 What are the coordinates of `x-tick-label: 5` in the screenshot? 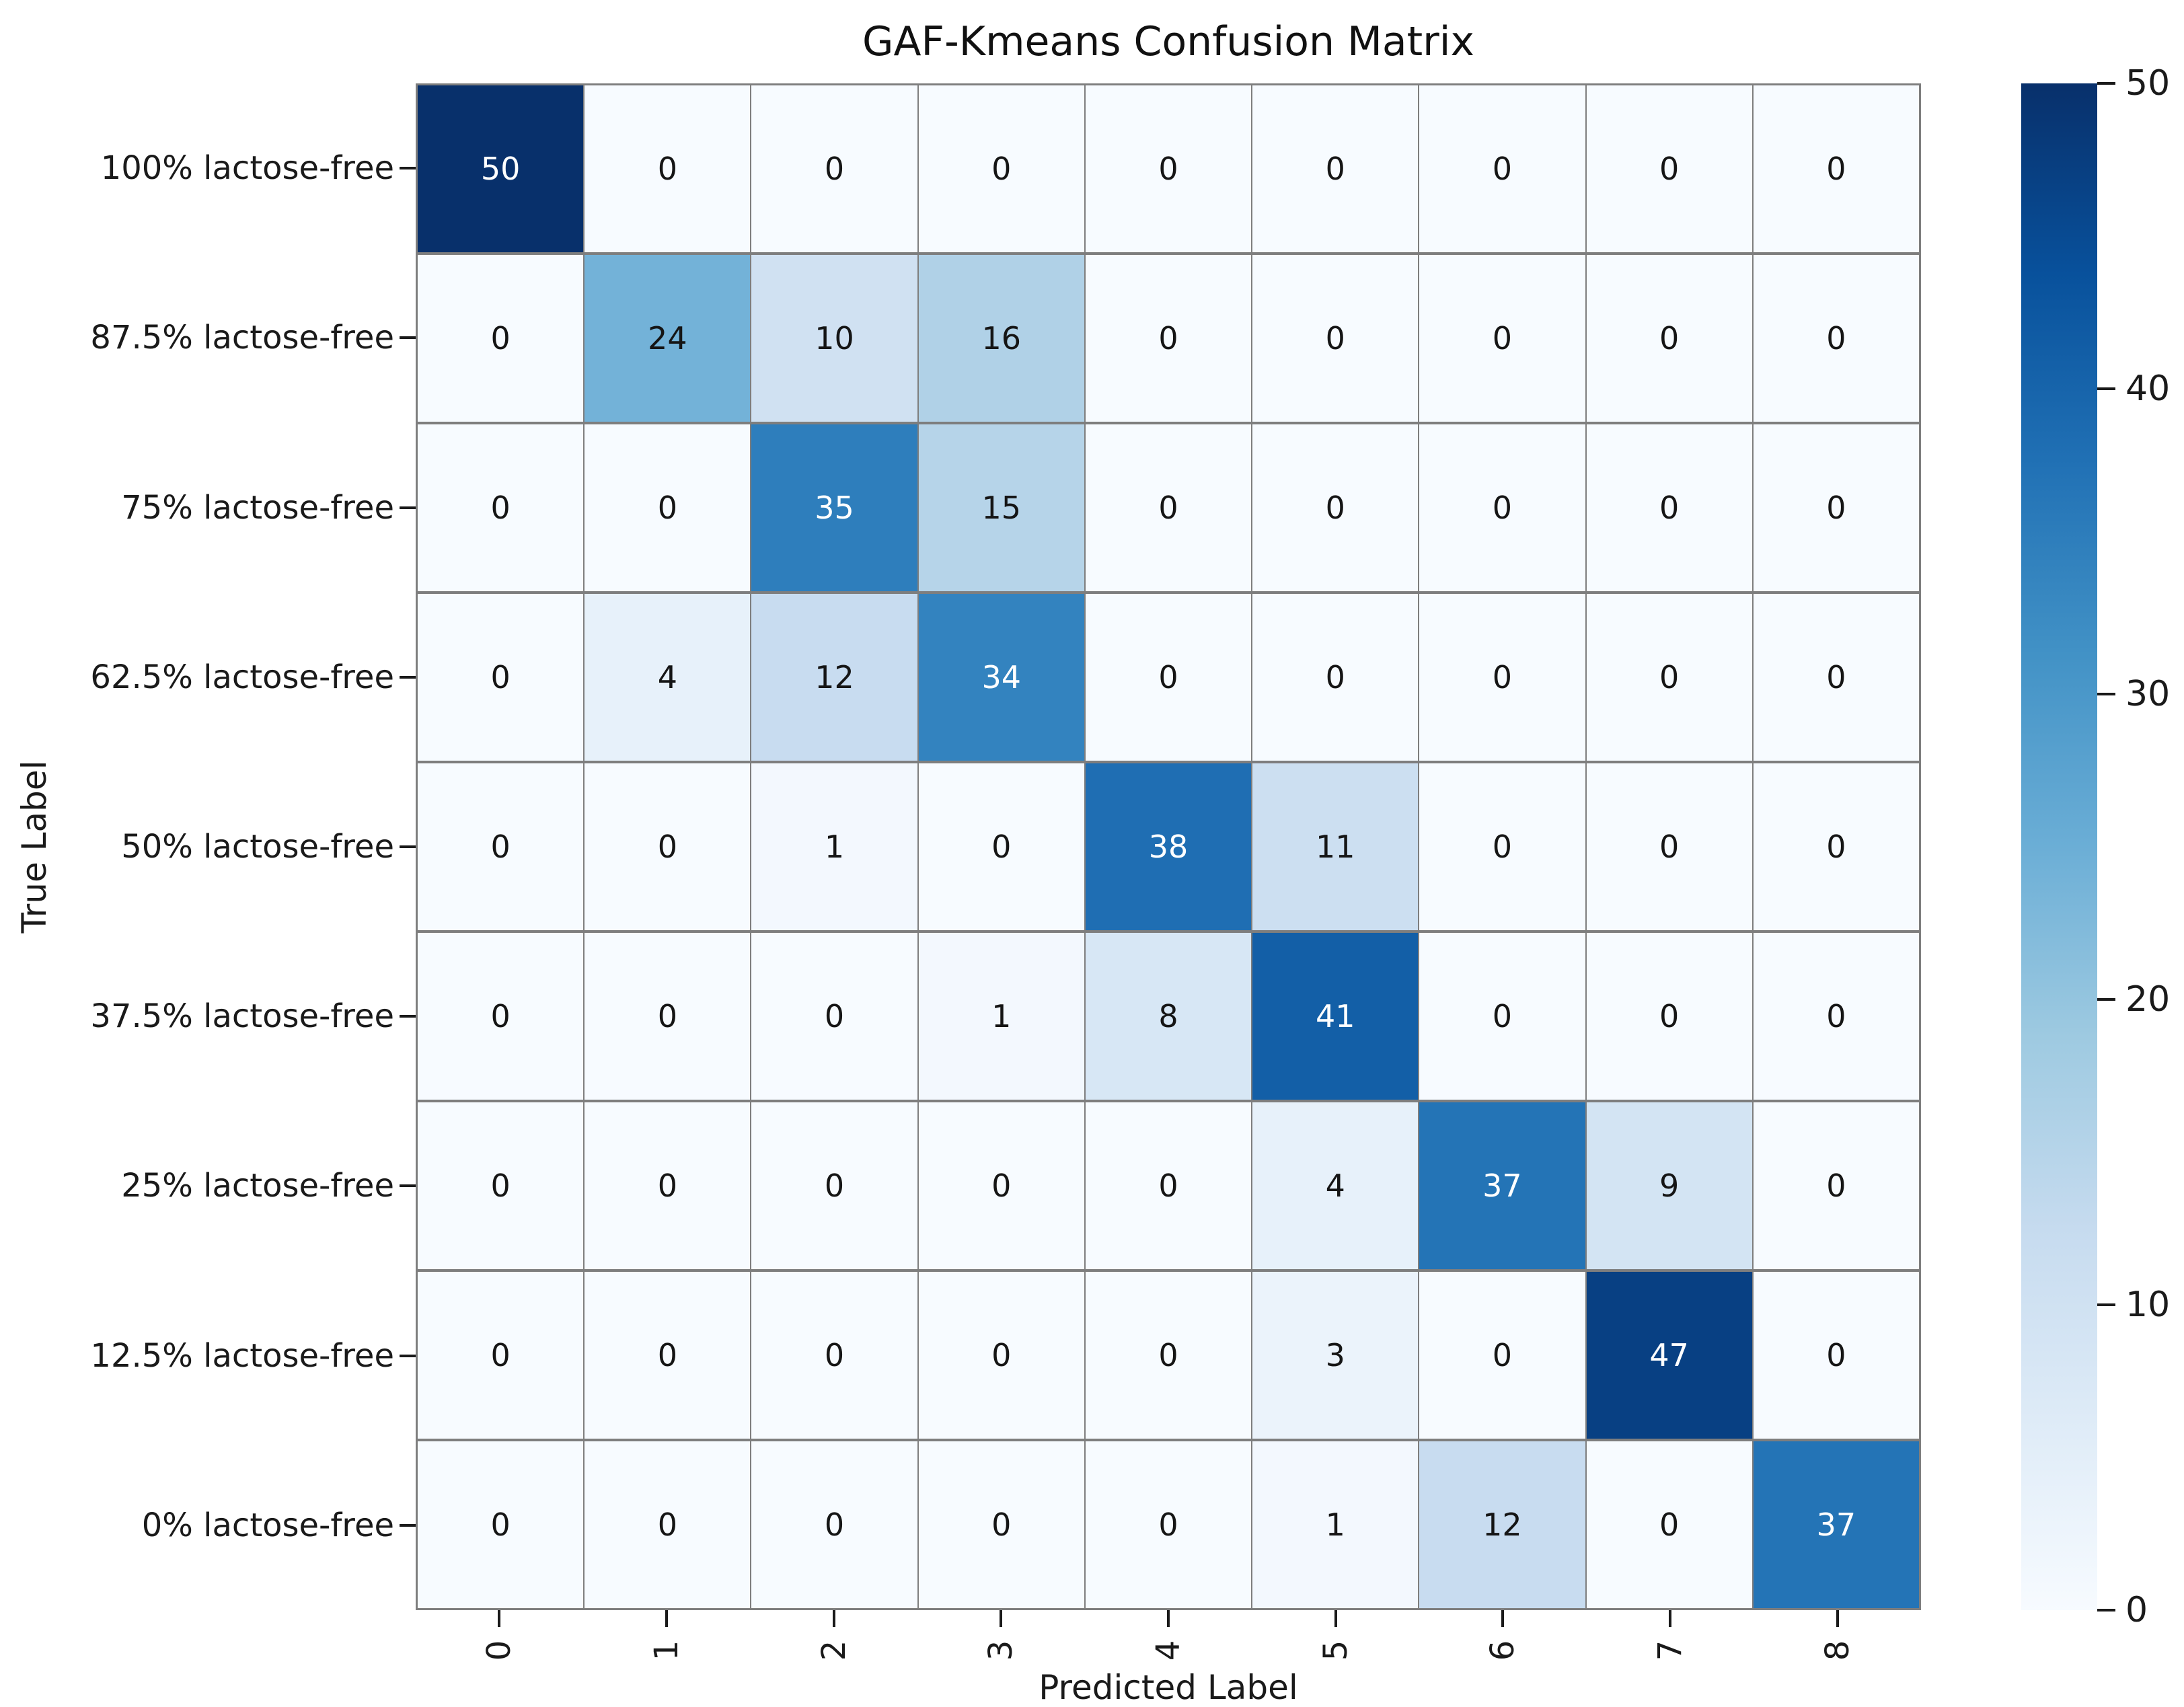 It's located at (1335, 1650).